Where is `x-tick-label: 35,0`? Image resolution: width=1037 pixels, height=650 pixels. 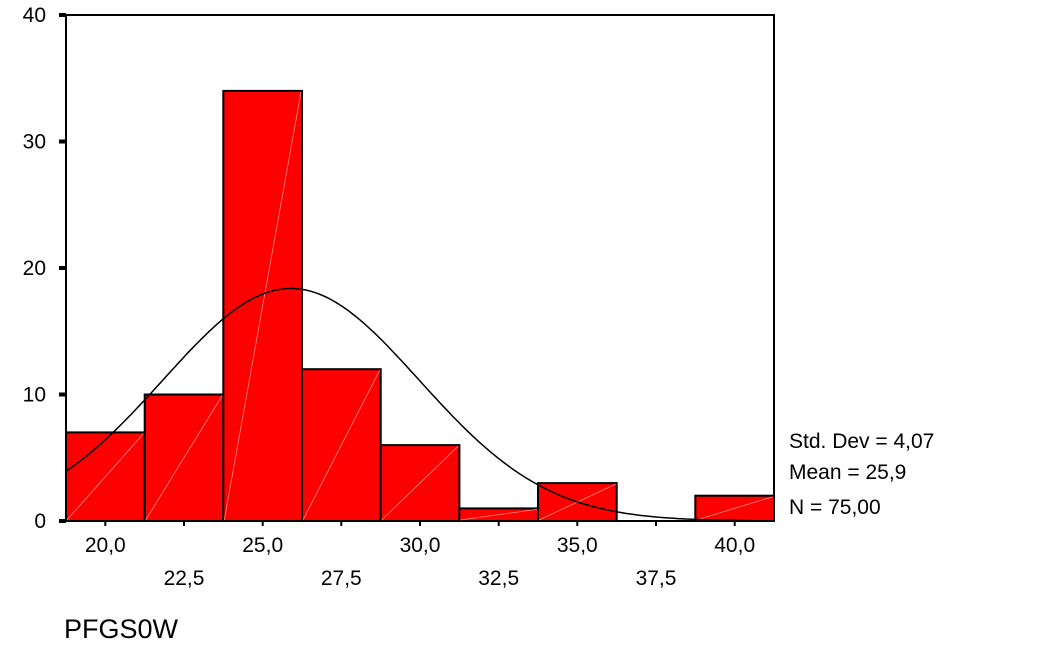 x-tick-label: 35,0 is located at coordinates (577, 545).